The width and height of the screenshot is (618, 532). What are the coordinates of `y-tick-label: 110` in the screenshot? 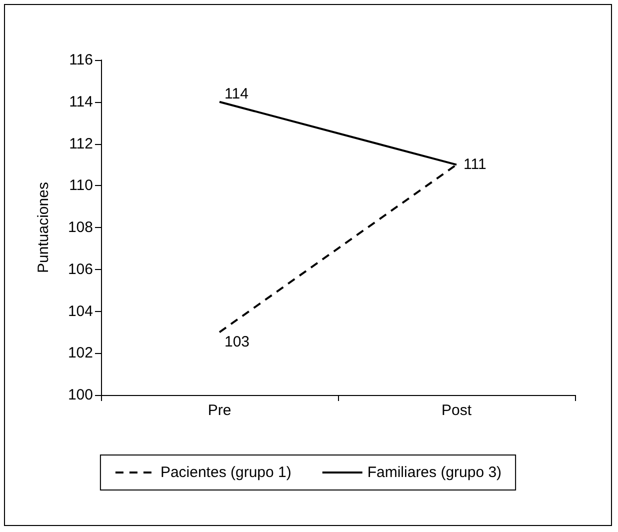 It's located at (81, 185).